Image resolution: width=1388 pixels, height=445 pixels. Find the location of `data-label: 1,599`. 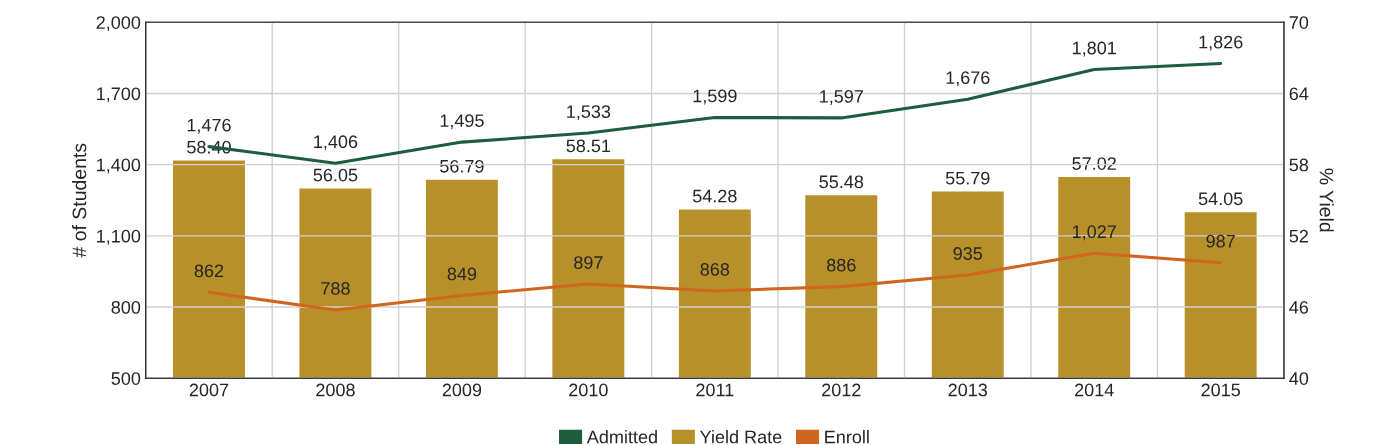

data-label: 1,599 is located at coordinates (715, 97).